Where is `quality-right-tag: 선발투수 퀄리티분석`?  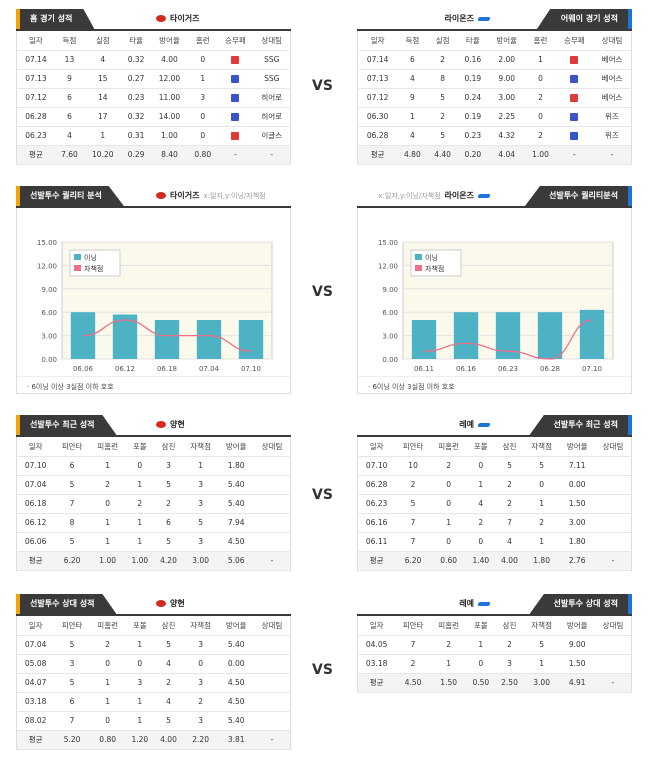
quality-right-tag: 선발투수 퀄리티분석 is located at coordinates (578, 196).